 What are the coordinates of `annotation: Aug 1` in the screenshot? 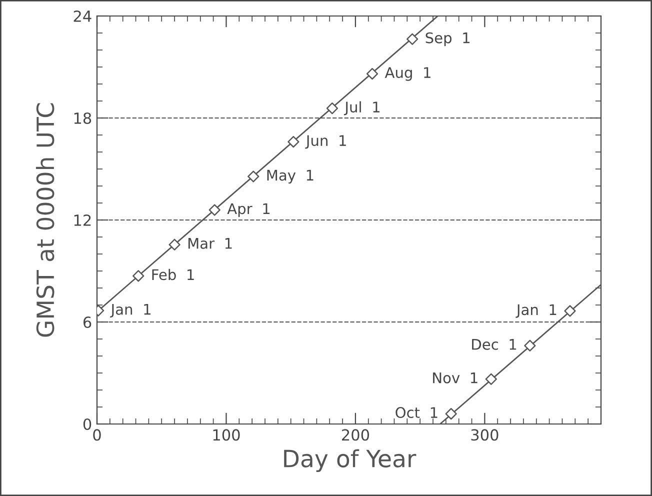 It's located at (407, 74).